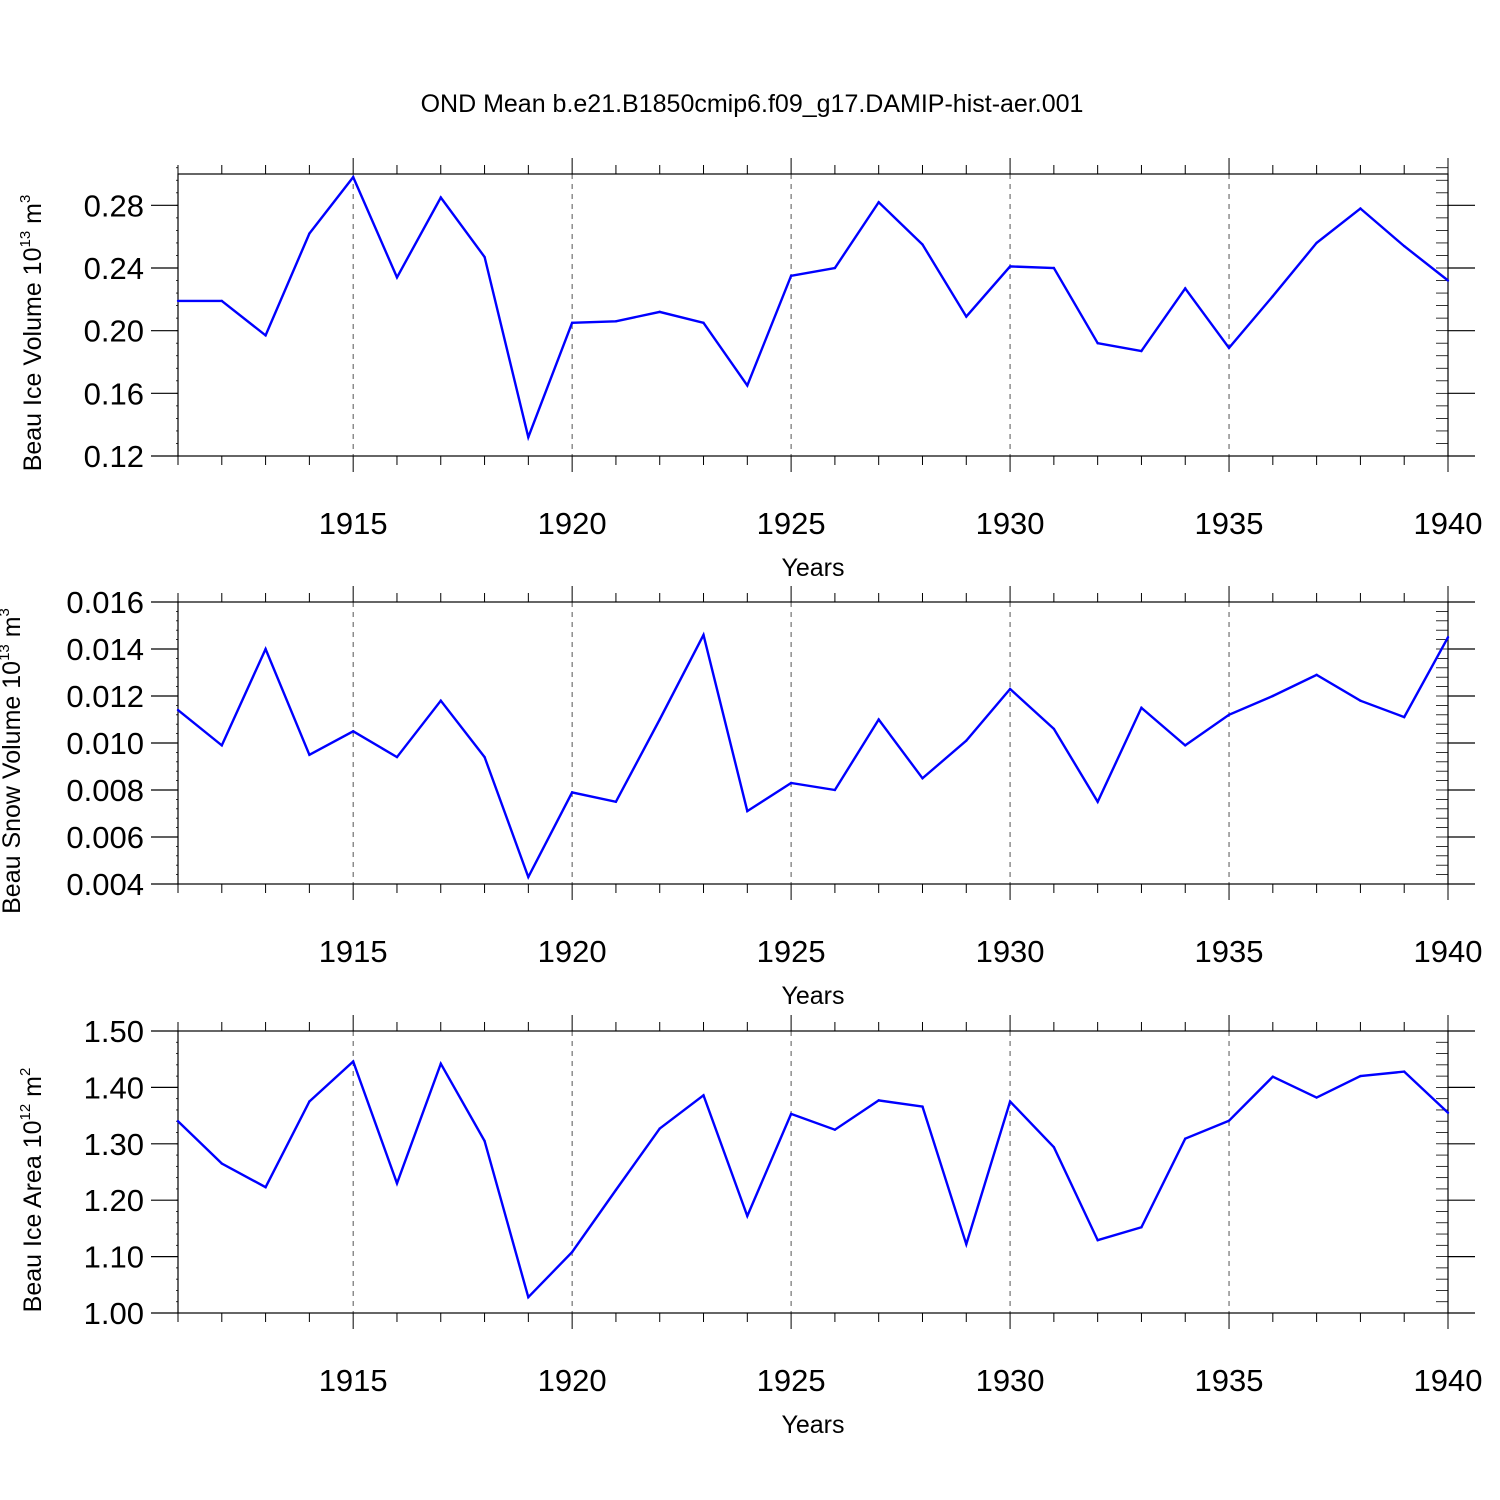 The width and height of the screenshot is (1500, 1500). Describe the element at coordinates (105, 602) in the screenshot. I see `y-tick-label: 0.016` at that location.